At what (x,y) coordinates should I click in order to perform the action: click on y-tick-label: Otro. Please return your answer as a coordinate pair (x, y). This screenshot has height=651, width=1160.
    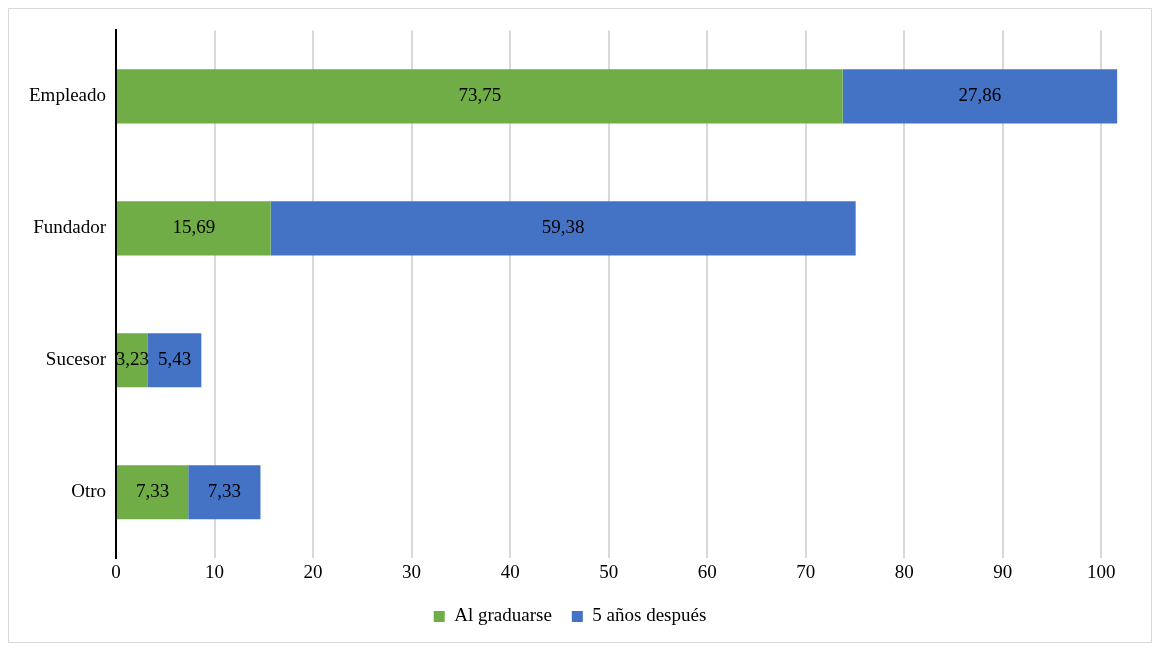
    Looking at the image, I should click on (89, 491).